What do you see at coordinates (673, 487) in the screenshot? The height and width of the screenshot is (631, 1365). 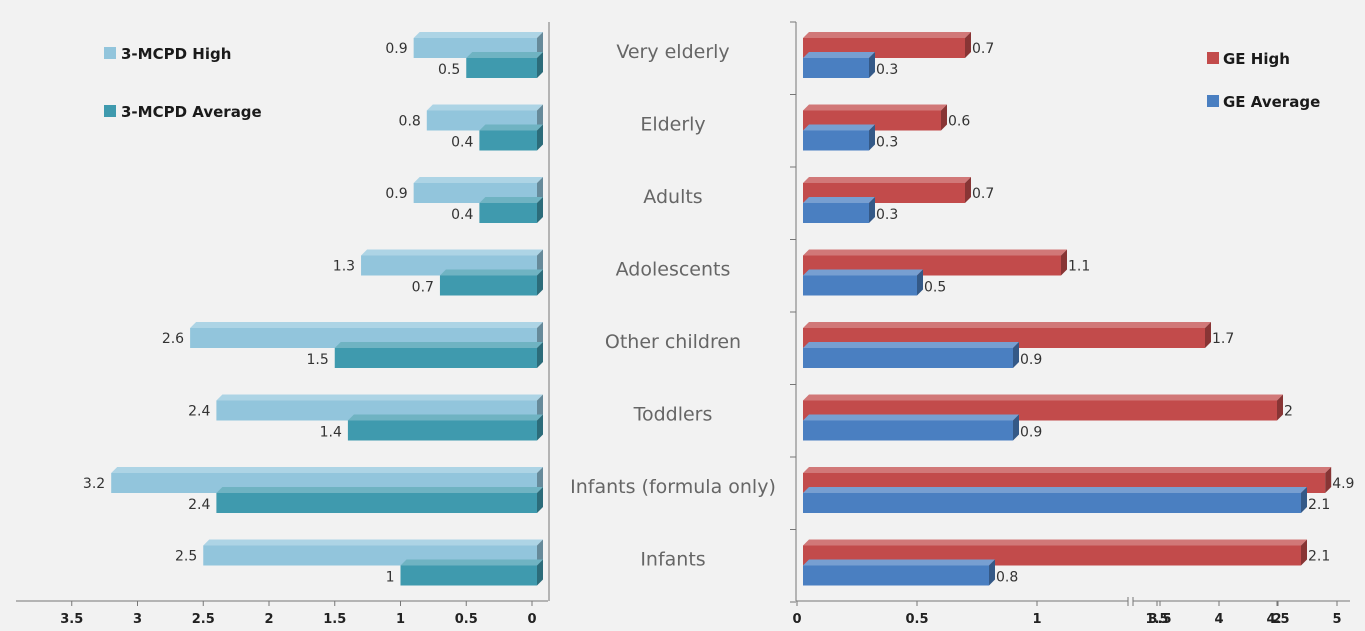 I see `category-label: Infants (formula only)` at bounding box center [673, 487].